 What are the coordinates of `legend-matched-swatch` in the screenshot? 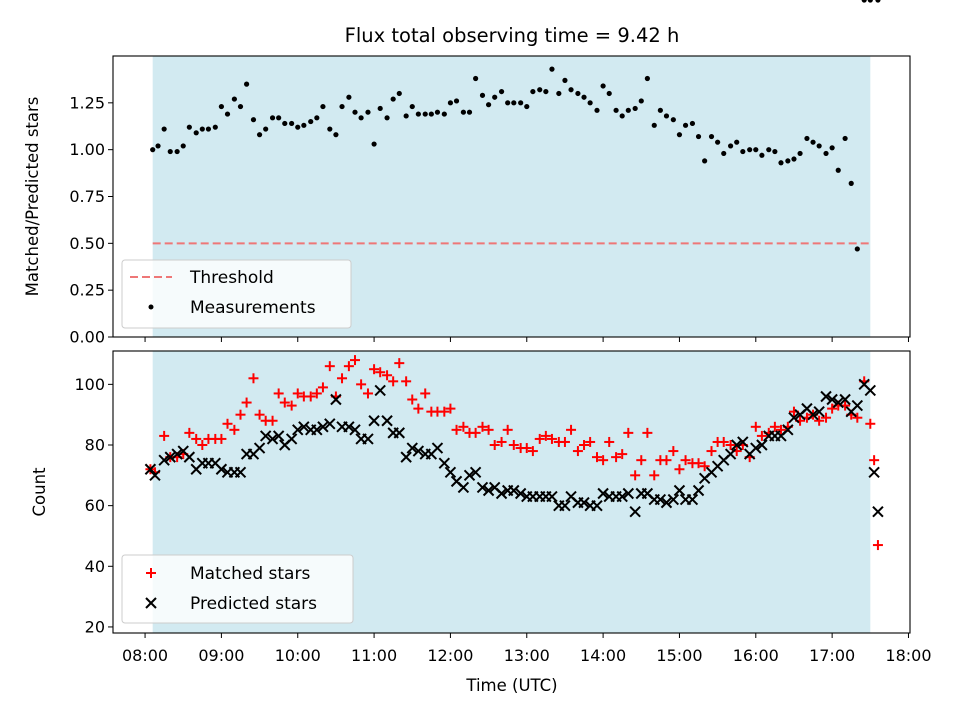 It's located at (151, 573).